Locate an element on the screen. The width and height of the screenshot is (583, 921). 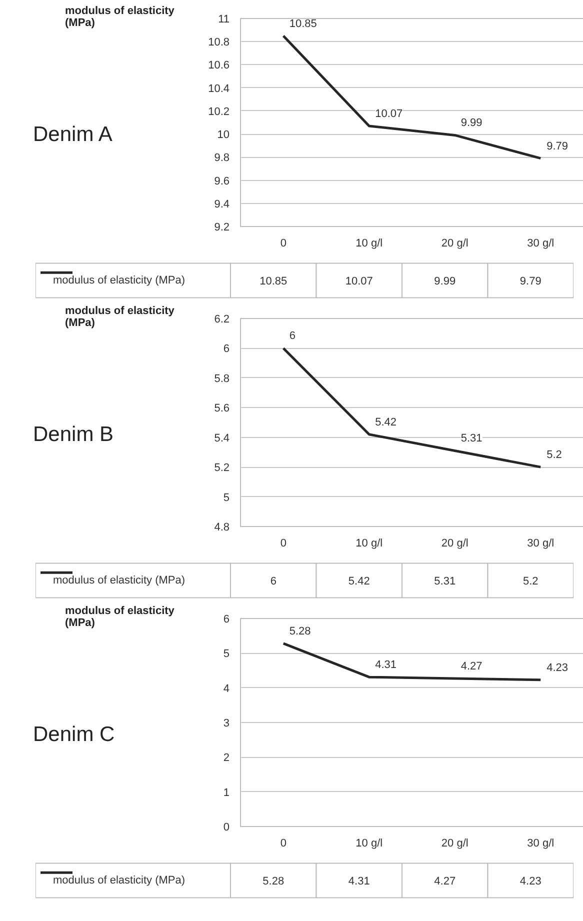
text: 5.42 is located at coordinates (359, 582).